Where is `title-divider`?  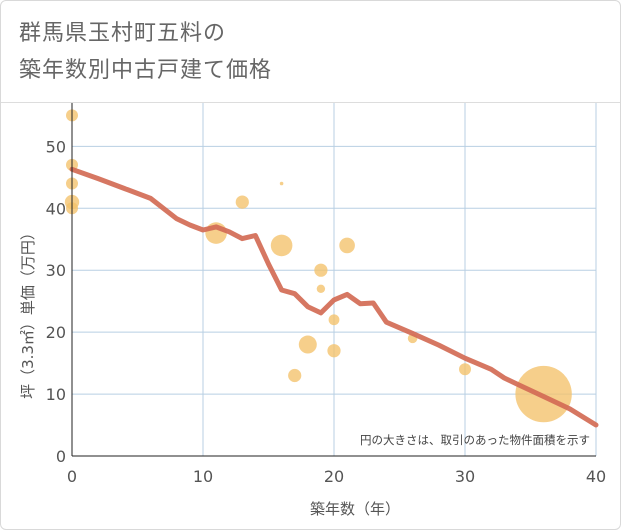 title-divider is located at coordinates (310, 102).